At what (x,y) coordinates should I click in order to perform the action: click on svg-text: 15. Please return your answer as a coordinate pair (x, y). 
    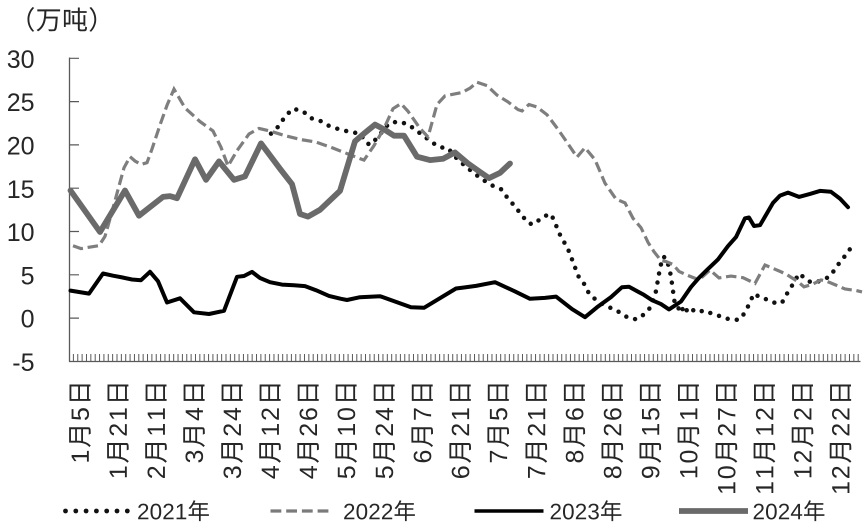
    Looking at the image, I should click on (21, 190).